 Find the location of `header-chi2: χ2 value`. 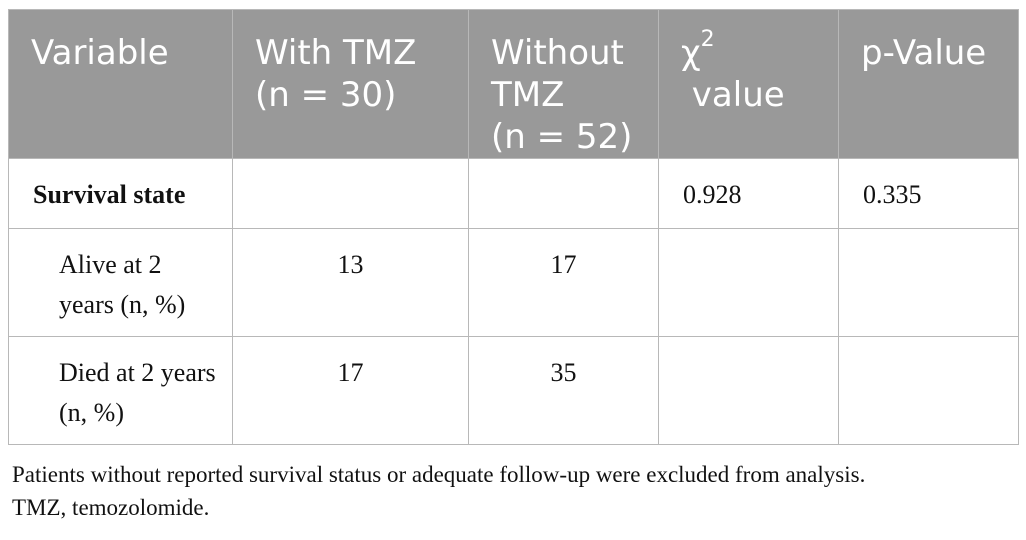

header-chi2: χ2 value is located at coordinates (748, 84).